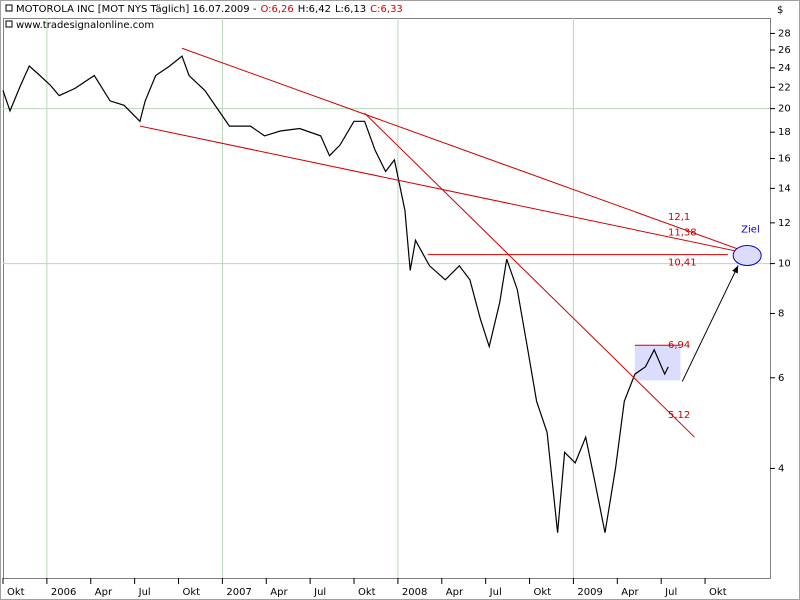 The width and height of the screenshot is (800, 600). What do you see at coordinates (682, 233) in the screenshot?
I see `level-label: 11,38` at bounding box center [682, 233].